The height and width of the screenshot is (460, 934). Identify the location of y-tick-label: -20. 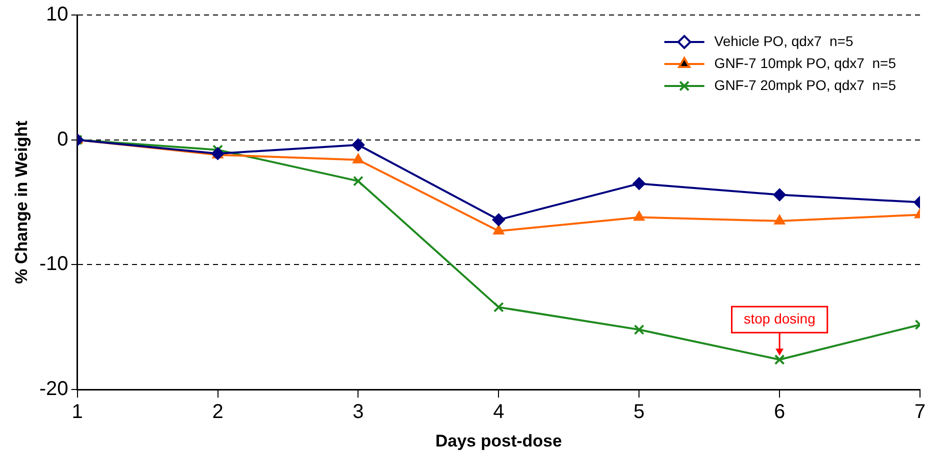
(53, 389).